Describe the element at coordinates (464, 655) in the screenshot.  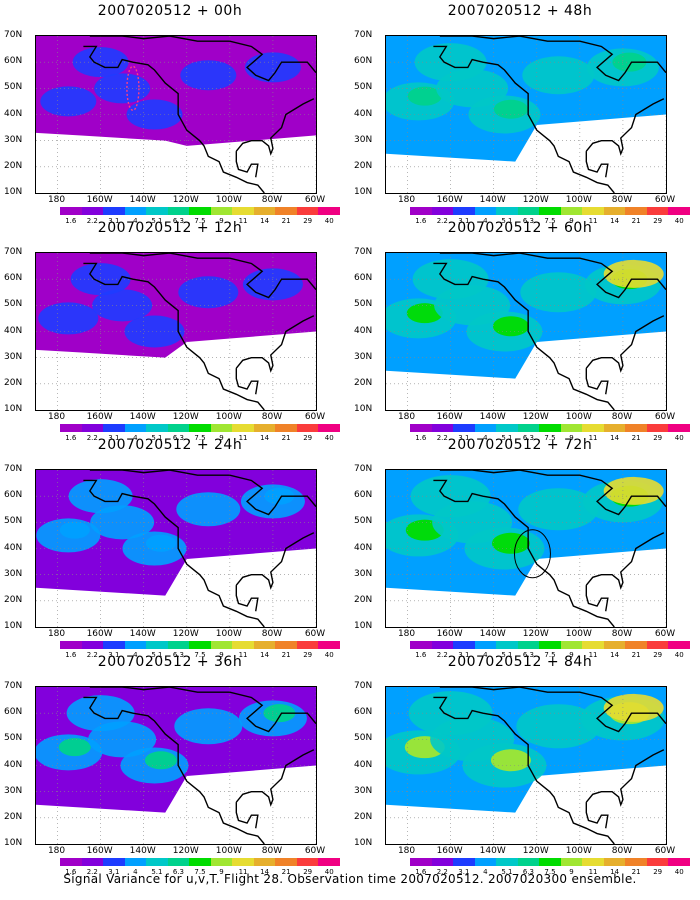
I see `colorbar-label: 3.1` at that location.